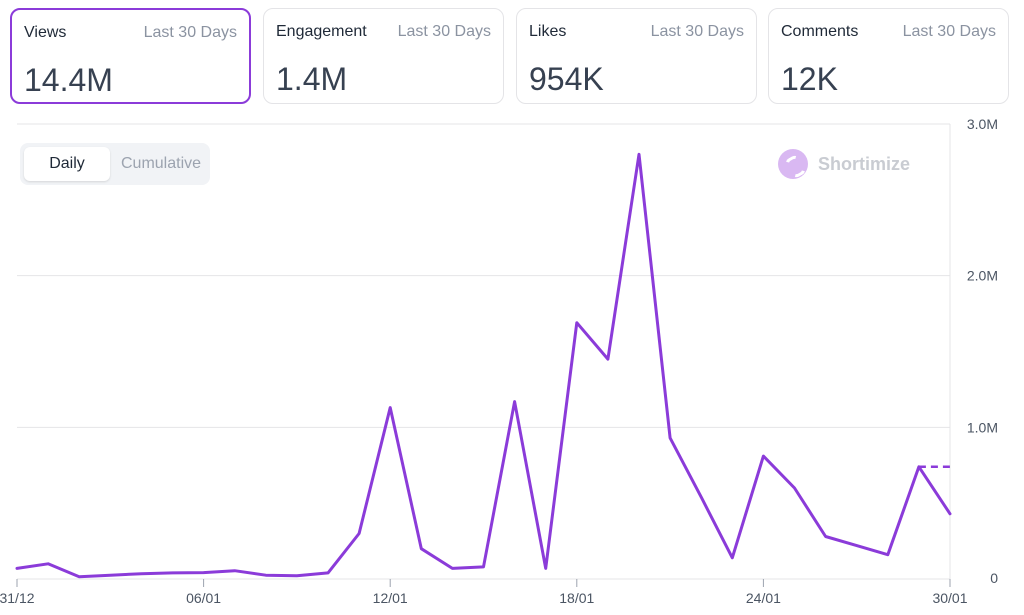 The image size is (1024, 615). Describe the element at coordinates (576, 598) in the screenshot. I see `x-tick-label: 18/01` at that location.